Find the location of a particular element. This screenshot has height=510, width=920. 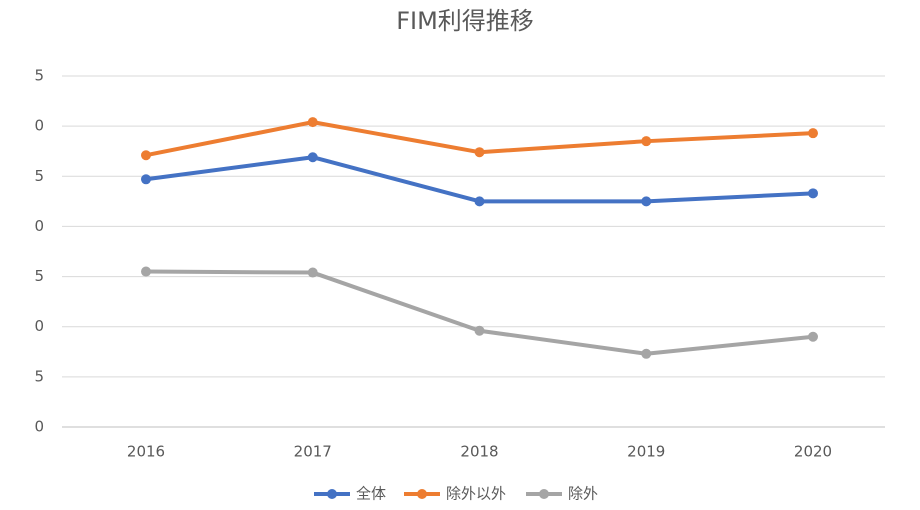

x-tick-label: 2020 is located at coordinates (813, 452).